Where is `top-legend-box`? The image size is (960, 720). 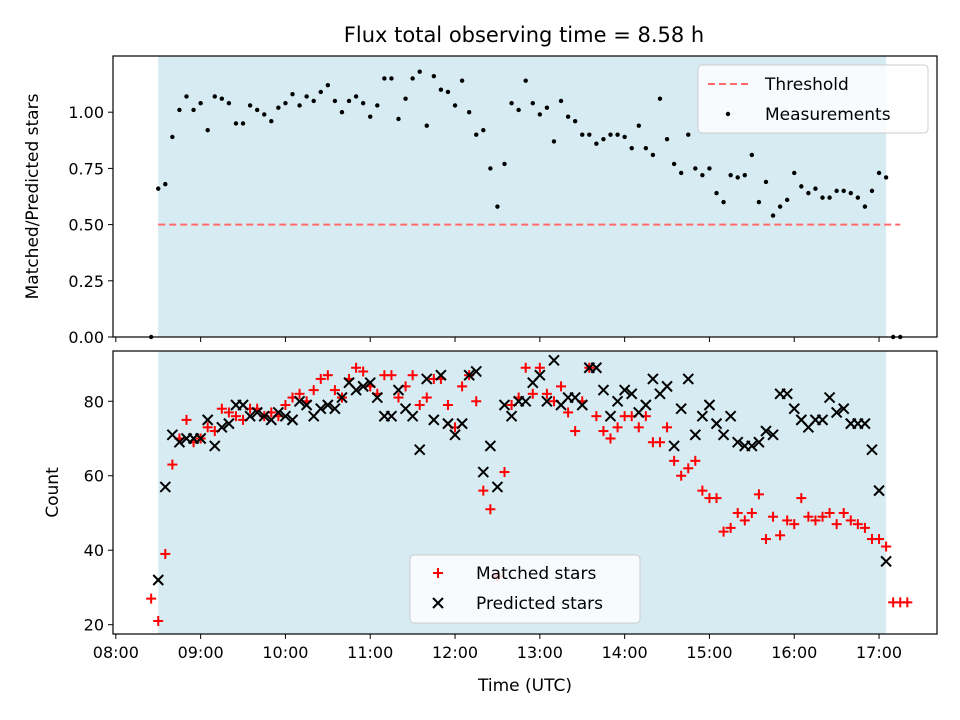
top-legend-box is located at coordinates (813, 99).